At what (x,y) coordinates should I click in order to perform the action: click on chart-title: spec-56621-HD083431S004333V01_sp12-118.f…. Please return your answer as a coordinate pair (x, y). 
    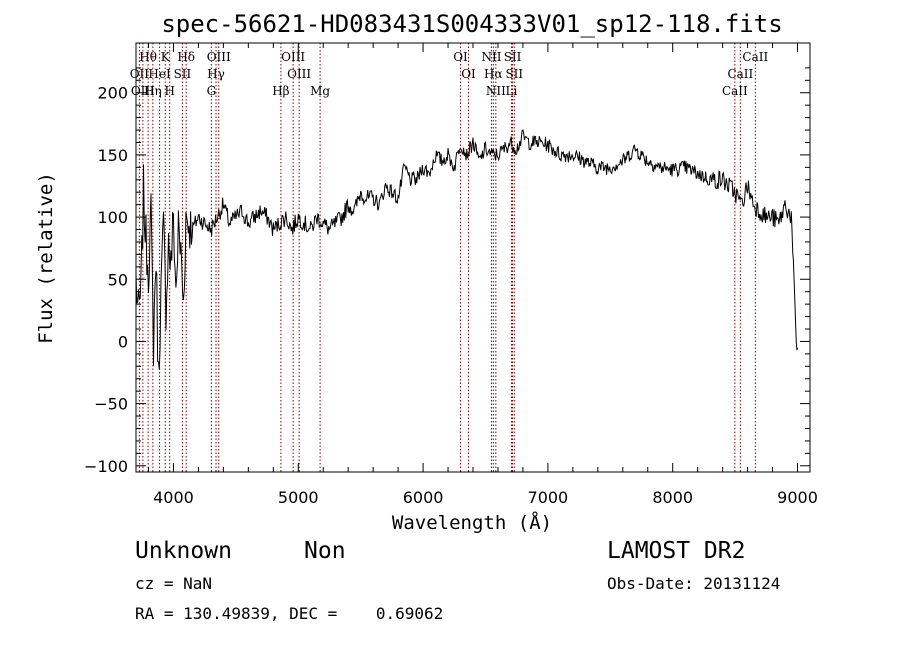
    Looking at the image, I should click on (471, 24).